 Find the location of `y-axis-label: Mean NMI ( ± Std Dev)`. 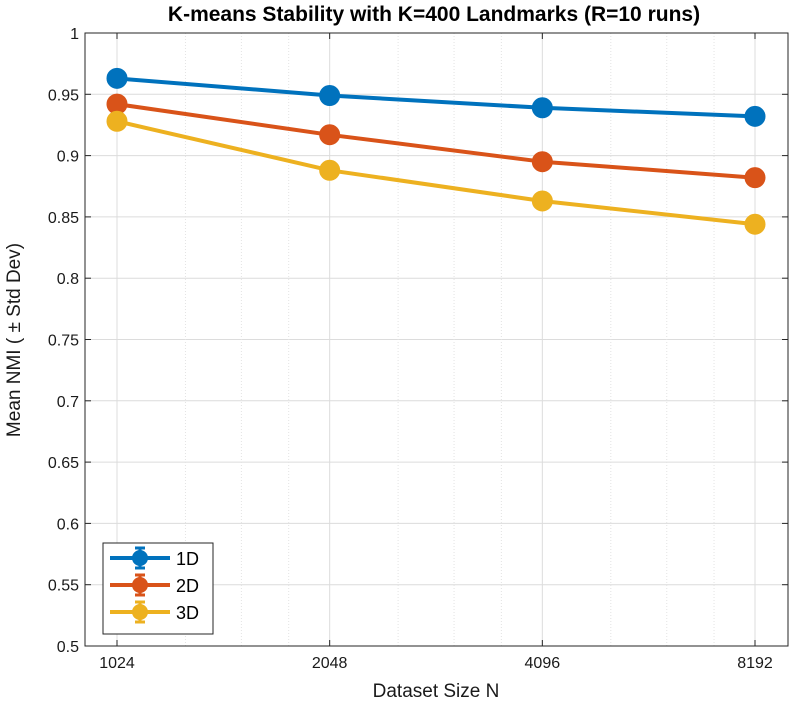

y-axis-label: Mean NMI ( ± Std Dev) is located at coordinates (14, 340).